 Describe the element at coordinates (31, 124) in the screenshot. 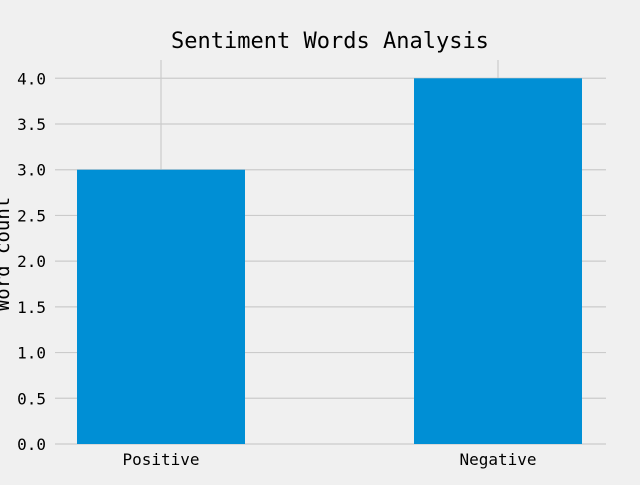

I see `y-tick-label: 3.5` at that location.